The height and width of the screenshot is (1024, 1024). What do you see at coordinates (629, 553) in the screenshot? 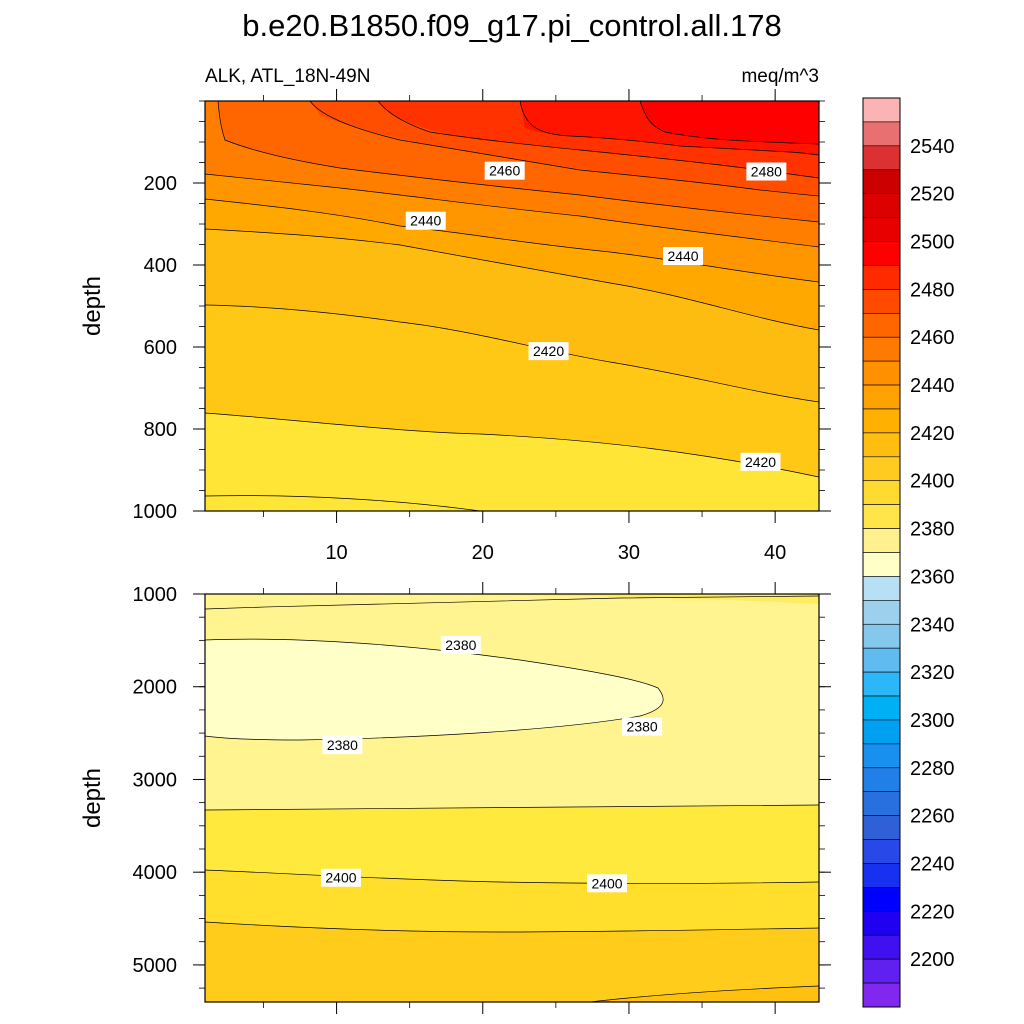
I see `x-tick-label: 30` at bounding box center [629, 553].